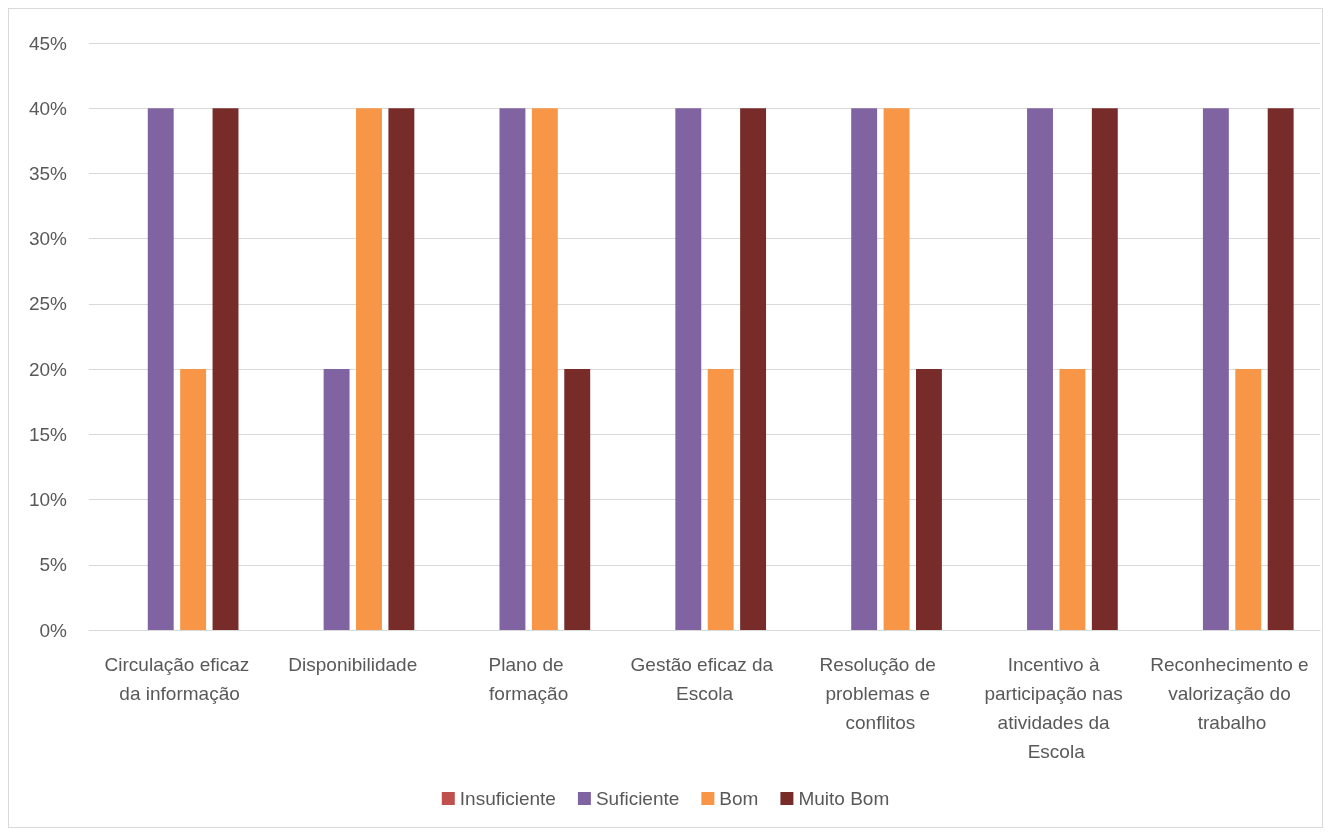 This screenshot has height=837, width=1333. Describe the element at coordinates (48, 43) in the screenshot. I see `y-tick-label: 45%` at that location.